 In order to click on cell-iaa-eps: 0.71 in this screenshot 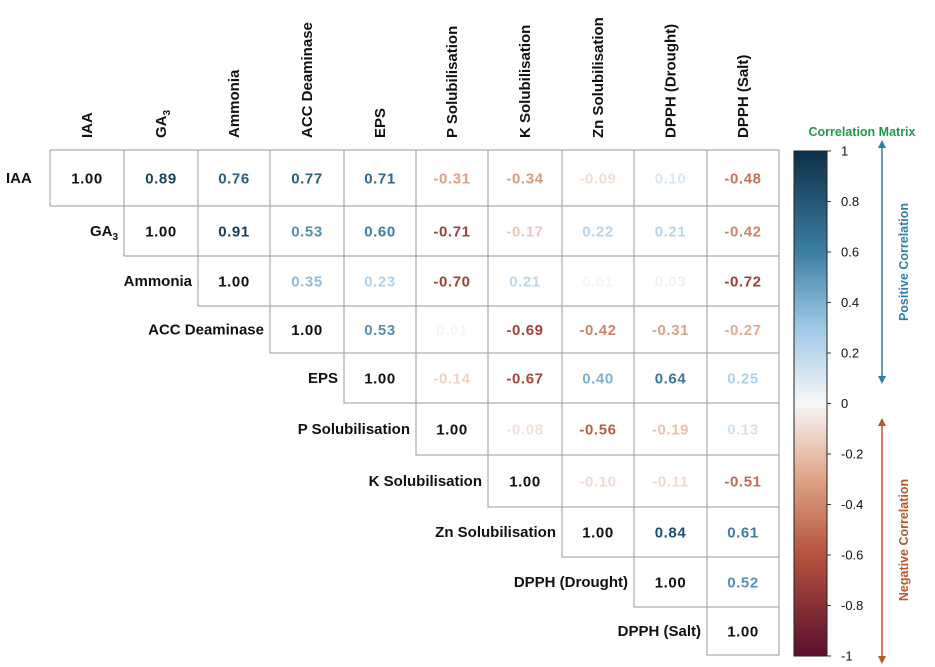, I will do `click(380, 178)`.